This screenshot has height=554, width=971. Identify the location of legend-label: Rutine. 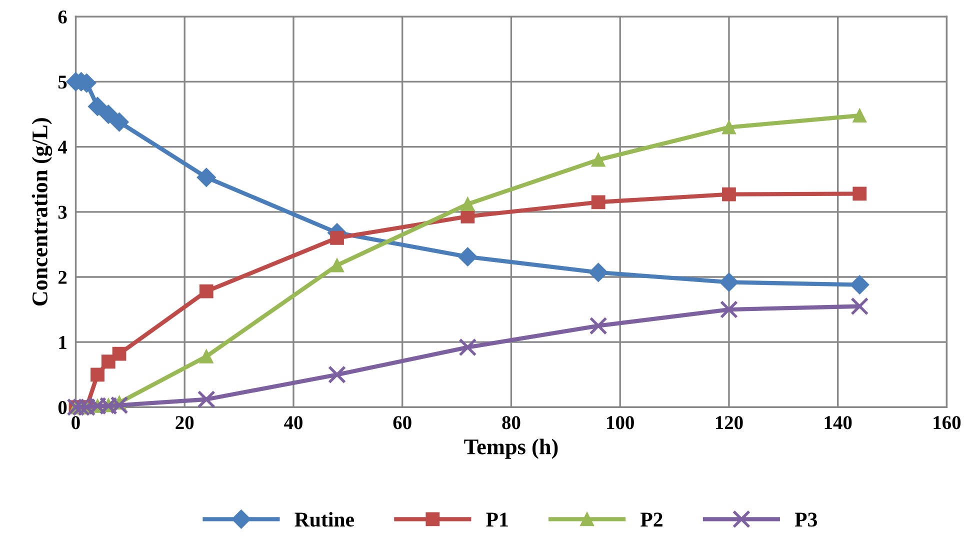
(324, 519).